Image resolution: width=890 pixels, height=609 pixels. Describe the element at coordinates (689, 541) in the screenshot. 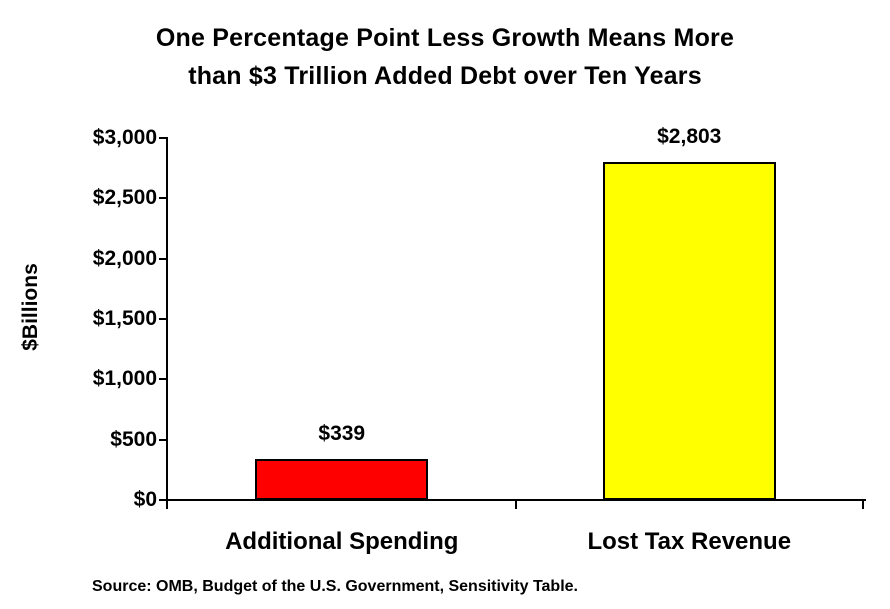

I see `category-label-lost-tax-revenue: Lost Tax Revenue` at that location.